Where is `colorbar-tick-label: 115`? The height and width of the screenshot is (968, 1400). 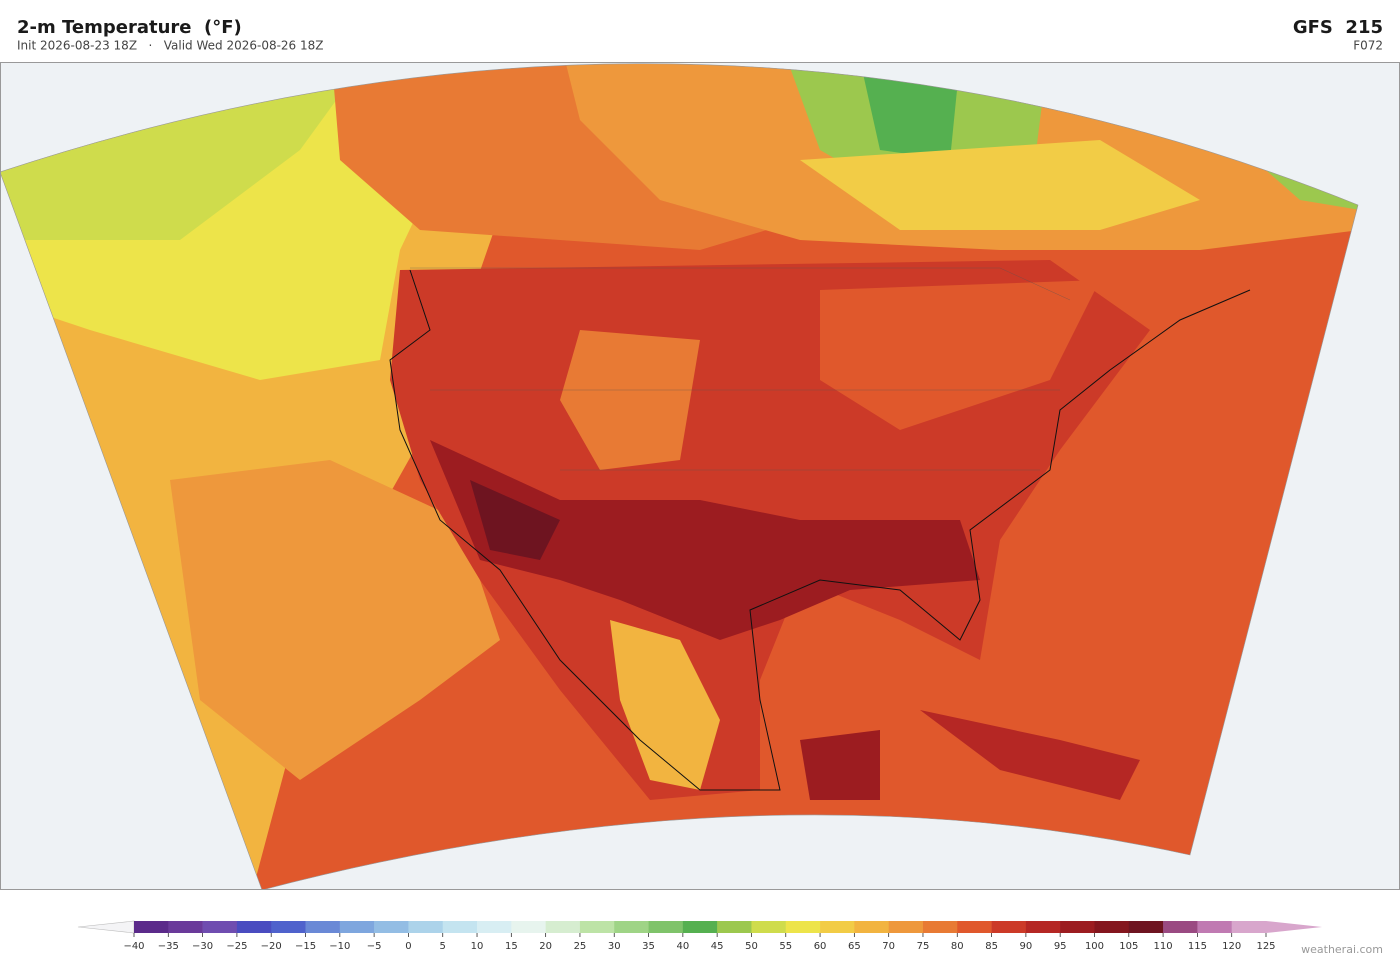 colorbar-tick-label: 115 is located at coordinates (1197, 946).